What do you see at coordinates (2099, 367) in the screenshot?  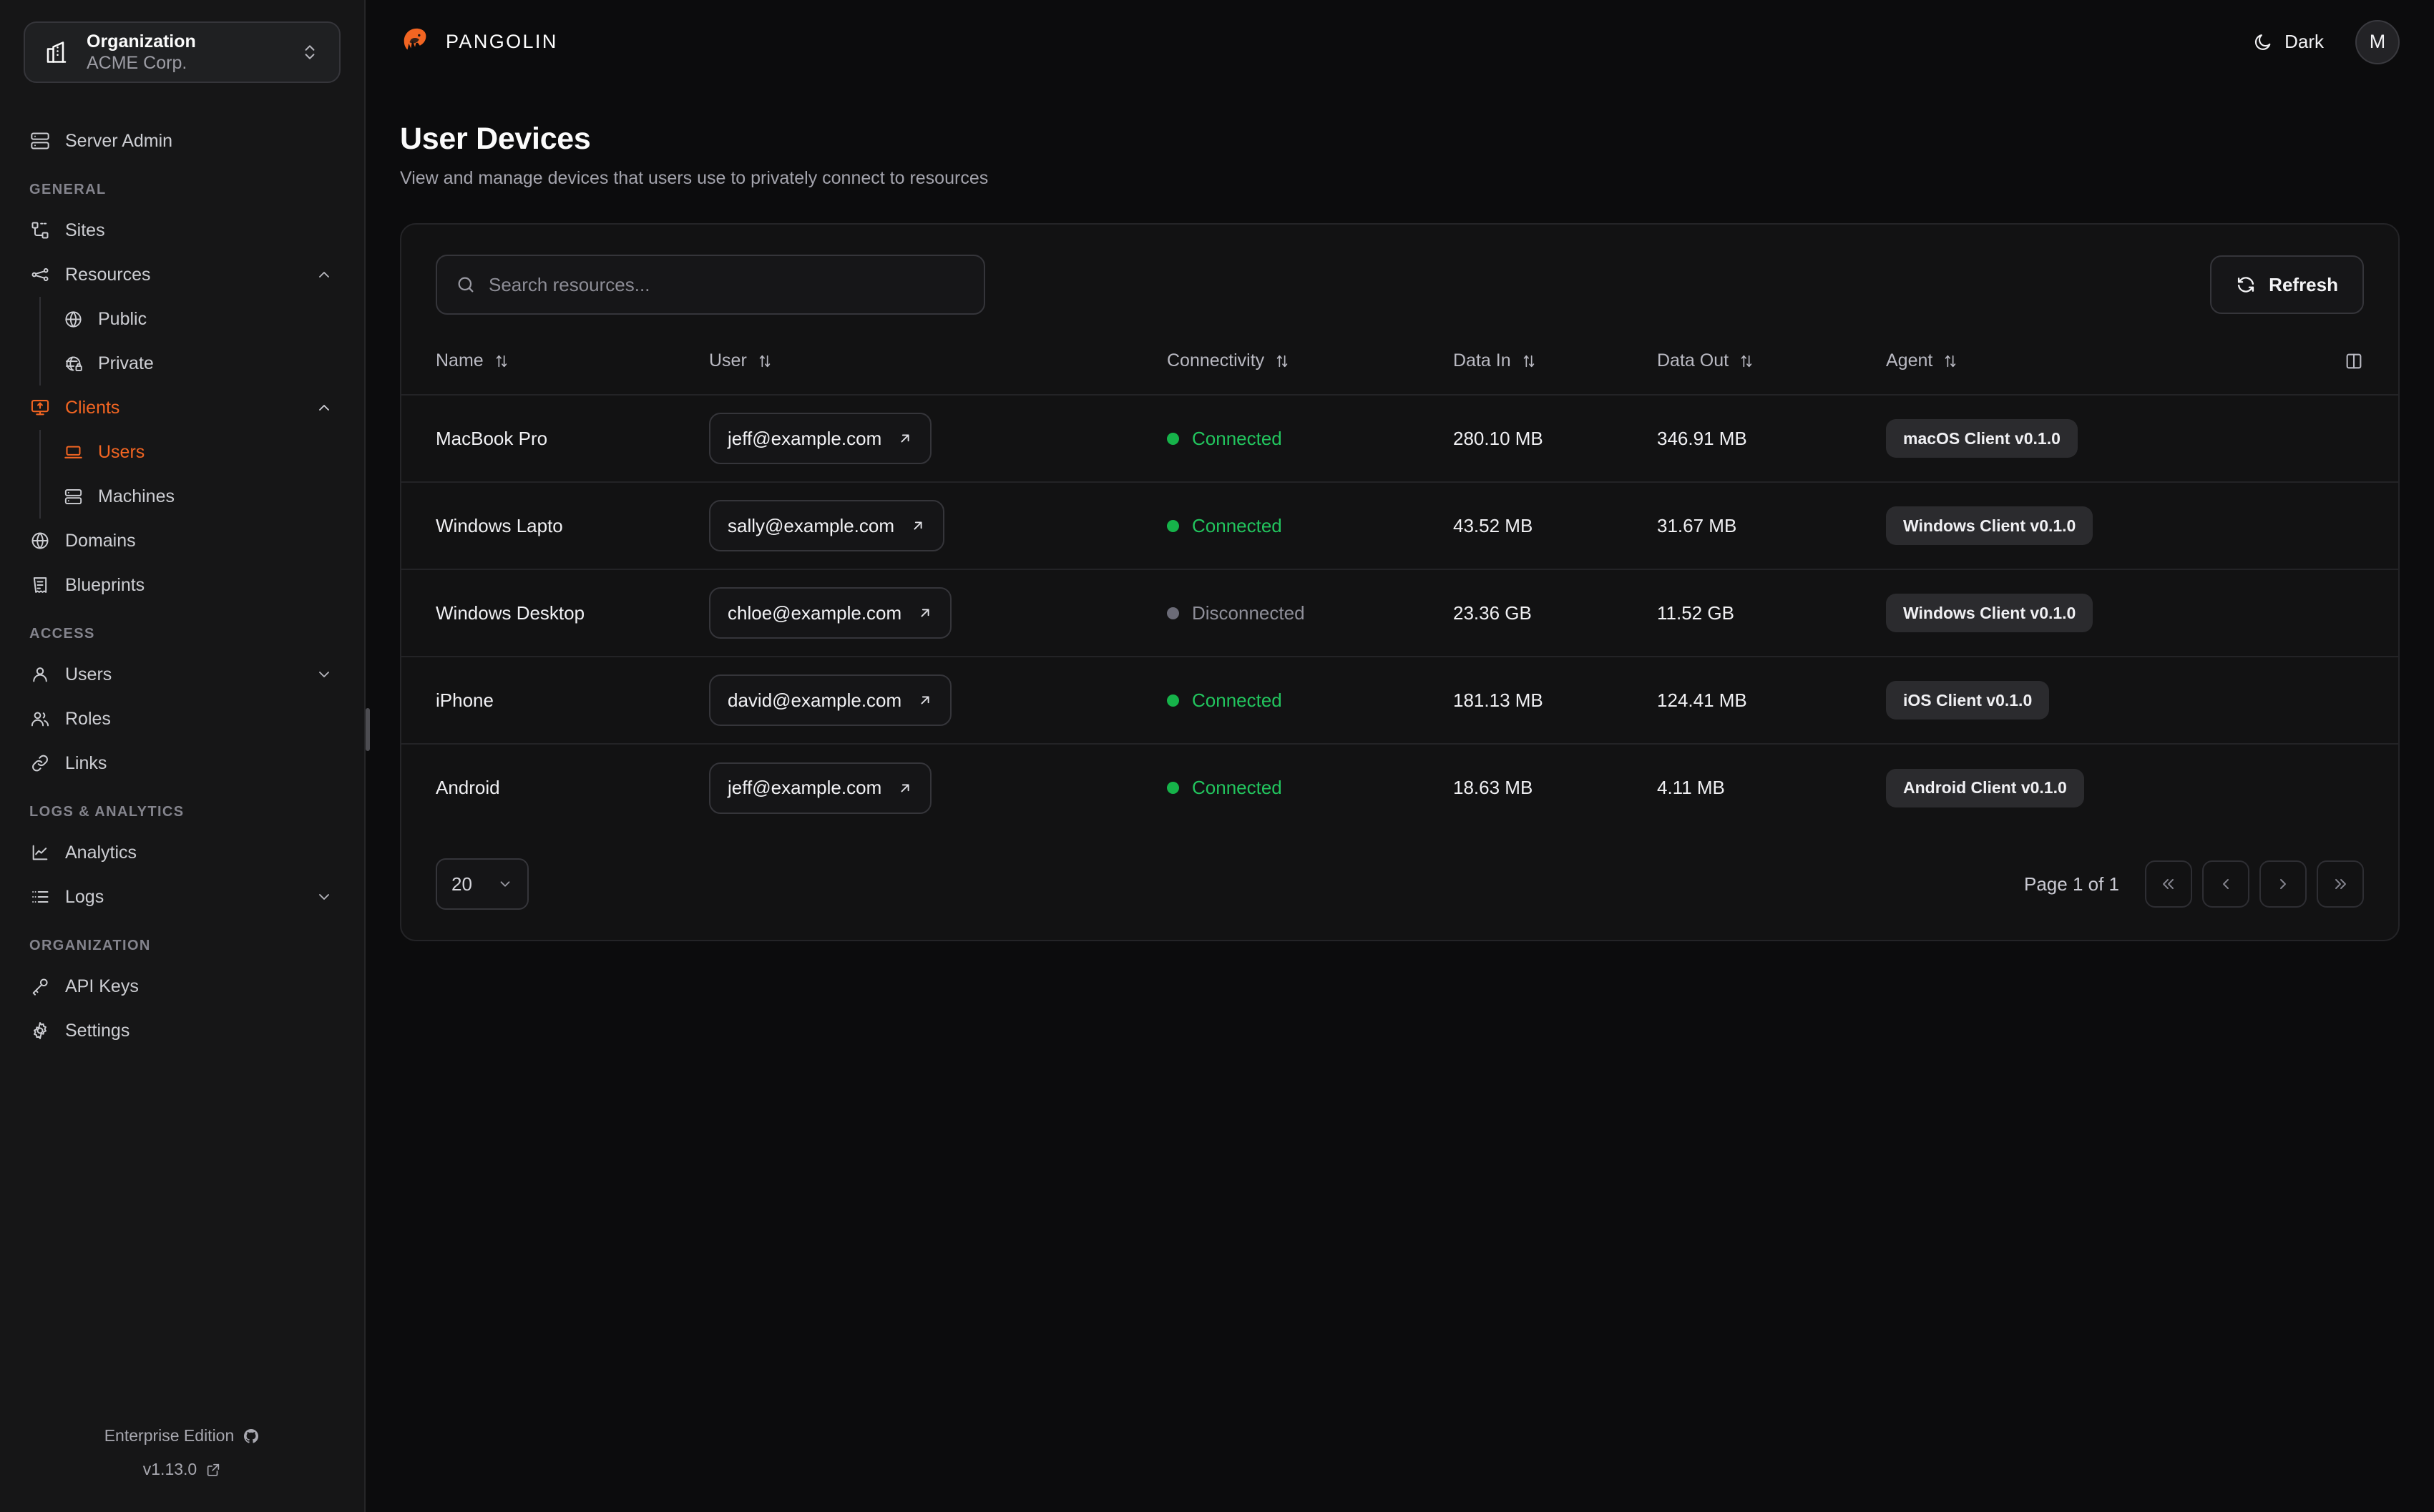 I see `column-header-agent: Agent` at bounding box center [2099, 367].